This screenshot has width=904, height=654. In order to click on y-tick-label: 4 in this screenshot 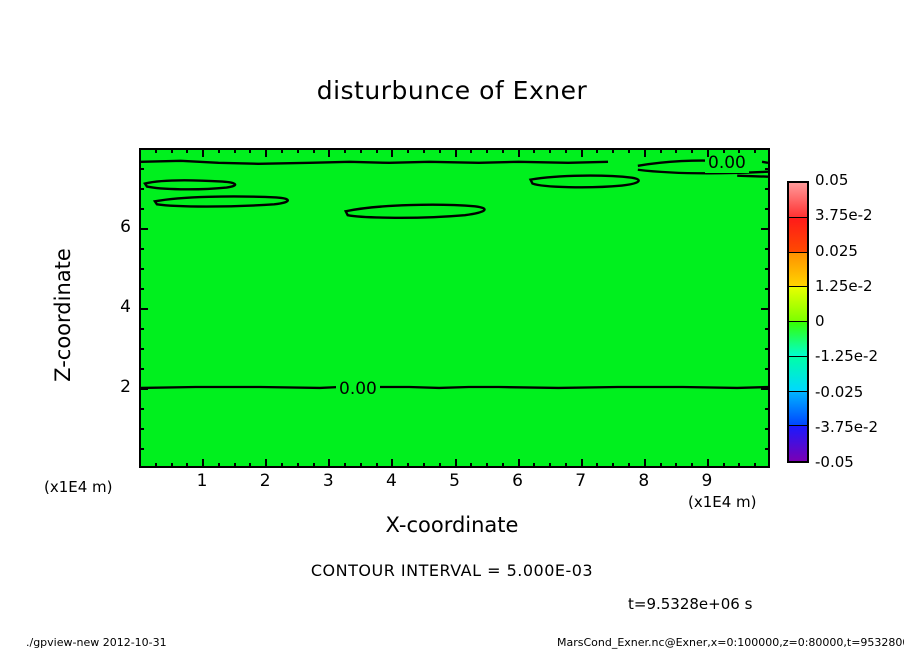, I will do `click(125, 307)`.